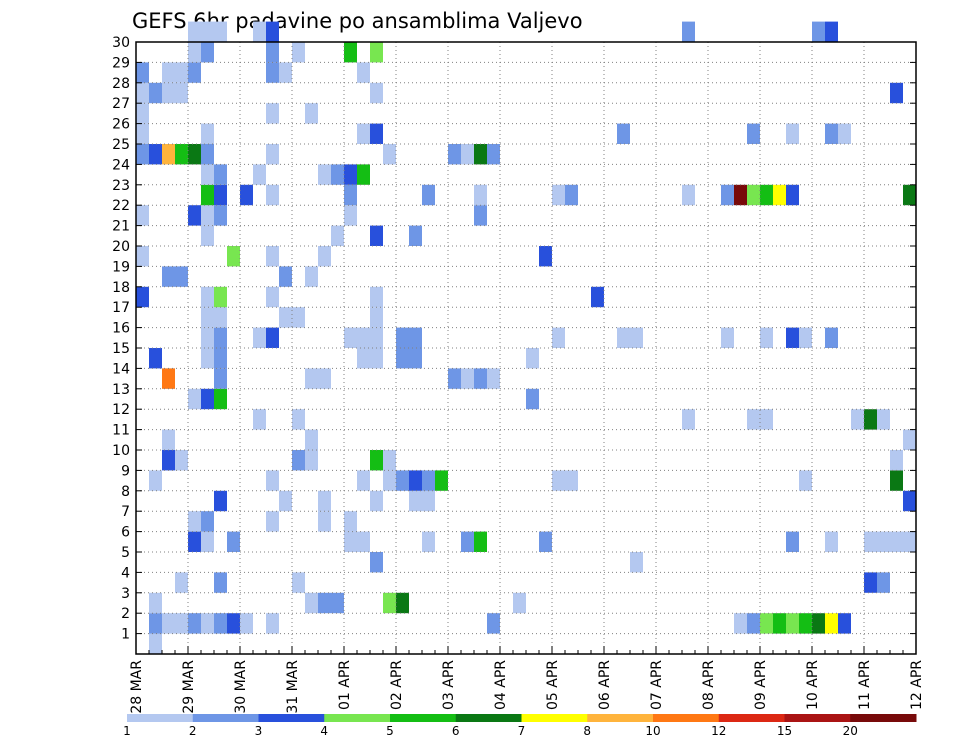 The height and width of the screenshot is (742, 960). What do you see at coordinates (121, 63) in the screenshot?
I see `y-tick-label: 29` at bounding box center [121, 63].